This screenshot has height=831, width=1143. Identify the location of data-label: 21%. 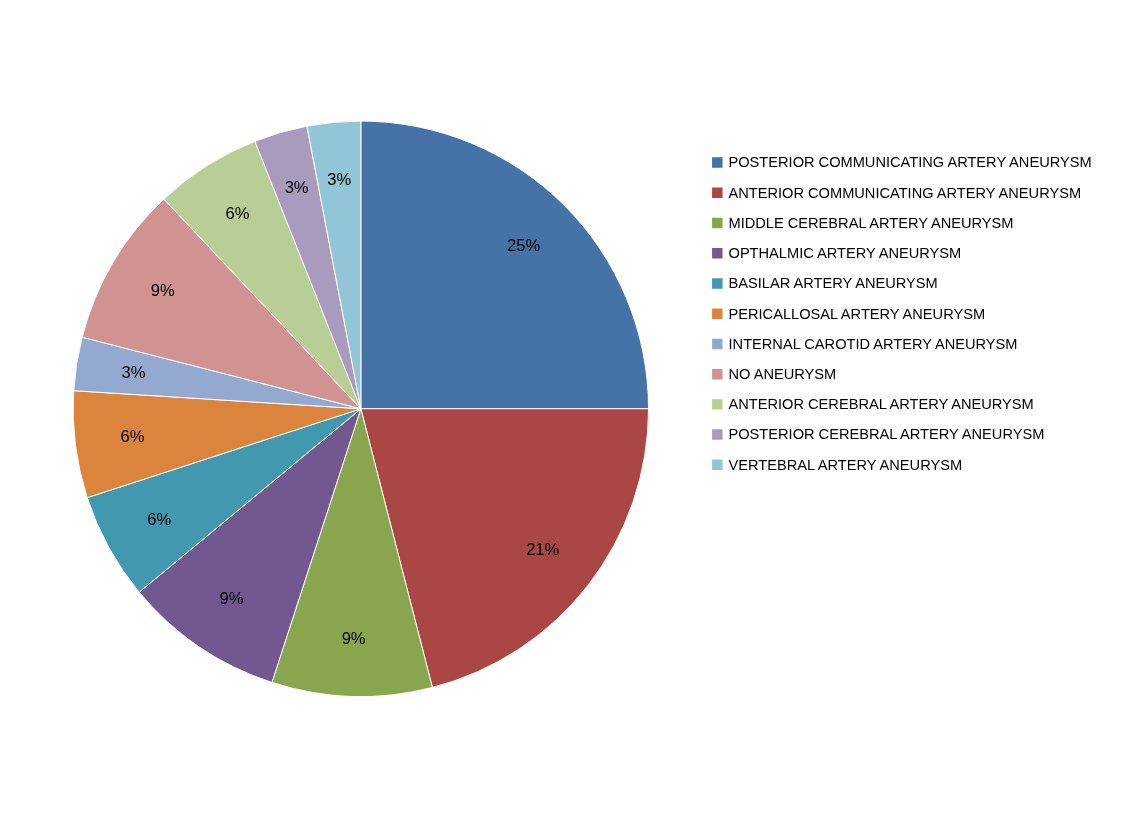
(543, 549).